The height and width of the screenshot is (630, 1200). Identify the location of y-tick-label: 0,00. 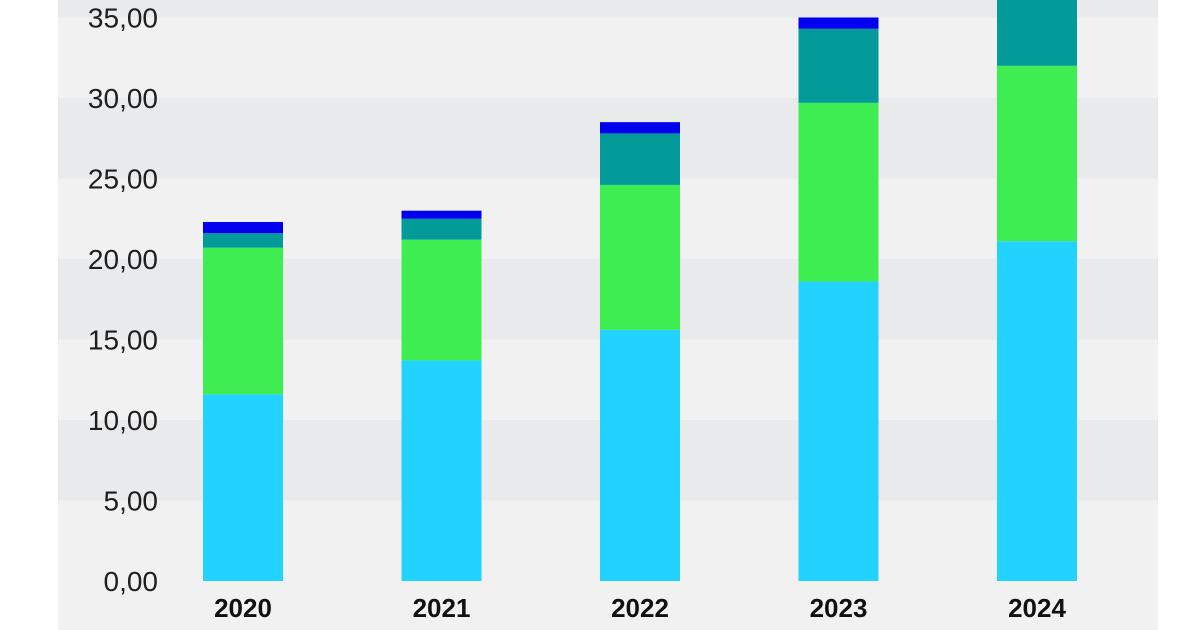
(131, 581).